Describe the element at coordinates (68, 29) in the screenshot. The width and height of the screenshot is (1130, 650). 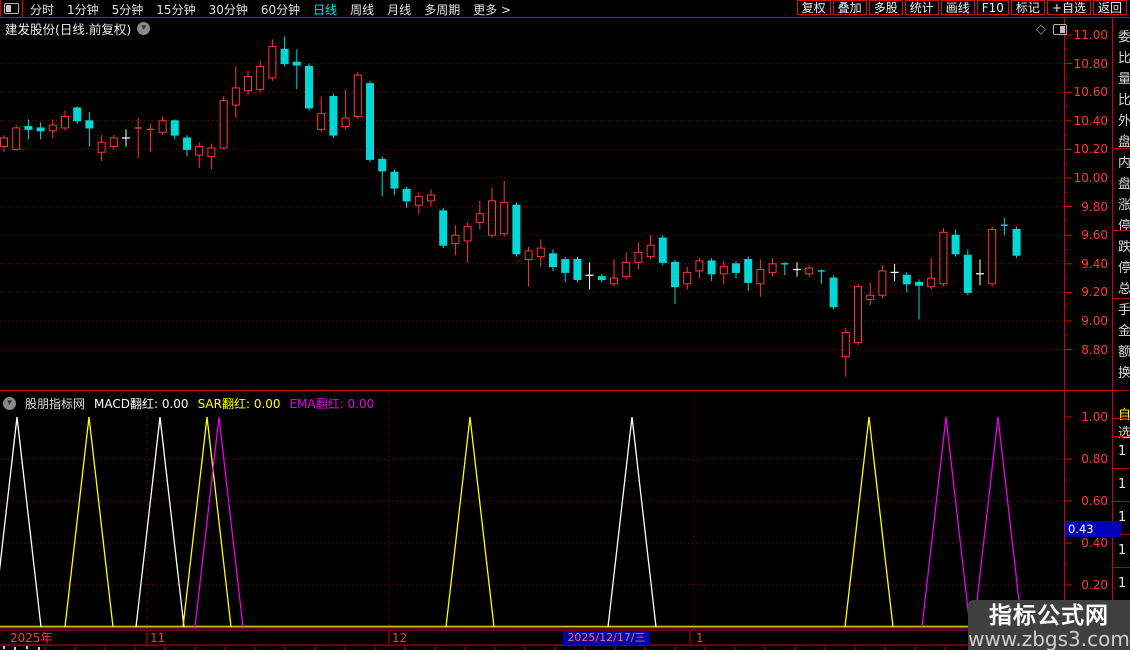
I see `chart-title: 建发股份(日线.前复权)` at that location.